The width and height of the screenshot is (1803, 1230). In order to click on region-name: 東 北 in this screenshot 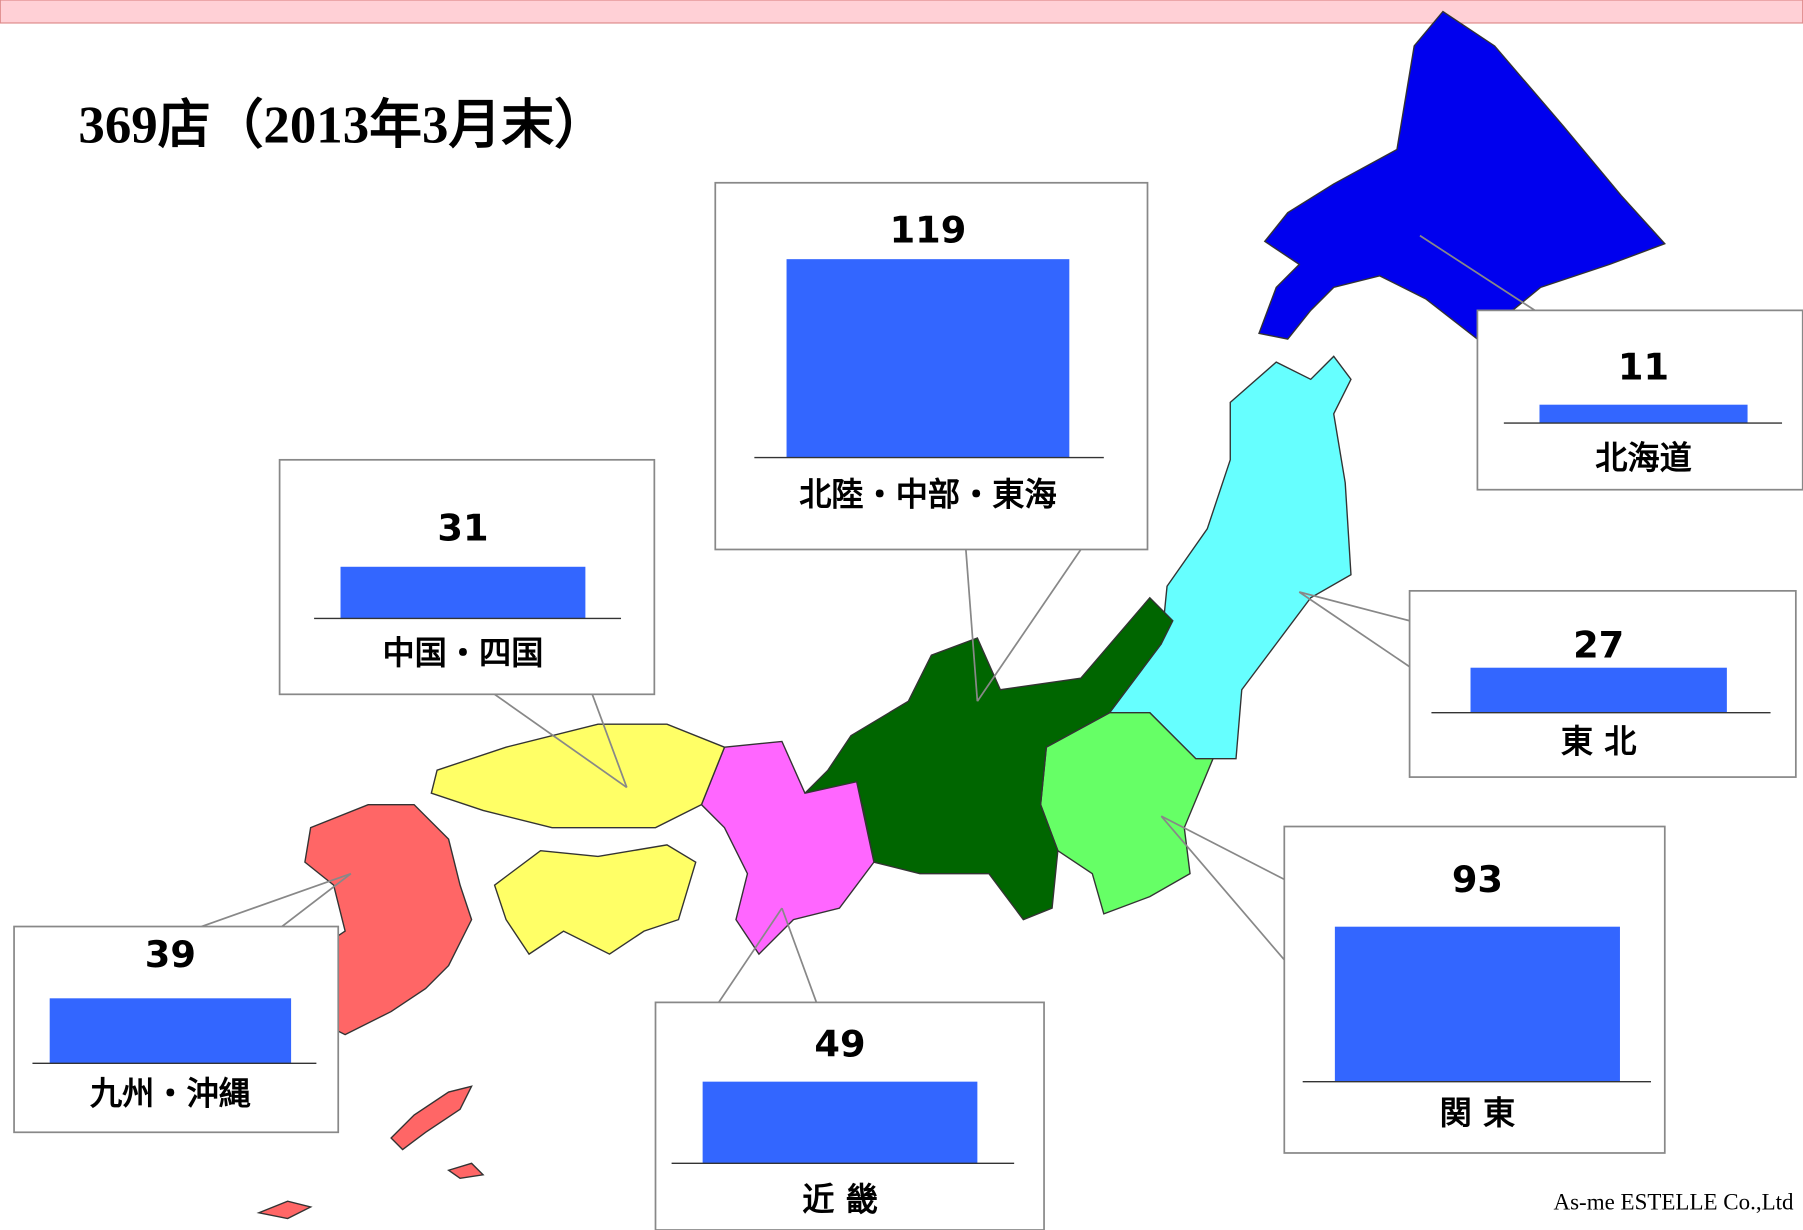, I will do `click(1599, 742)`.